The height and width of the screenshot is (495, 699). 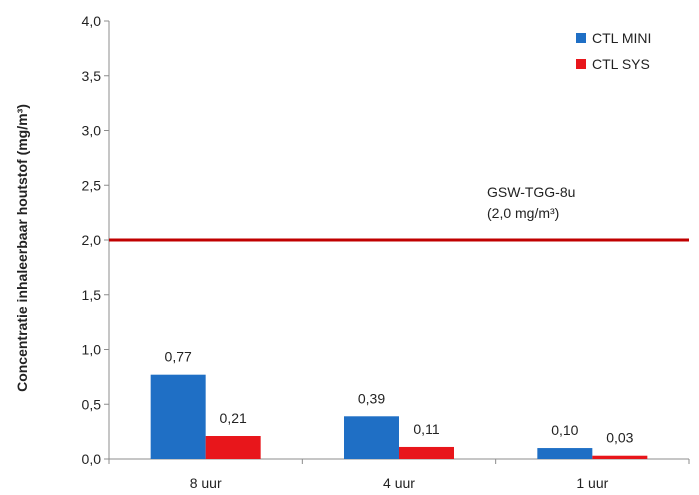 I want to click on y-tick-label: 1,0, so click(x=92, y=350).